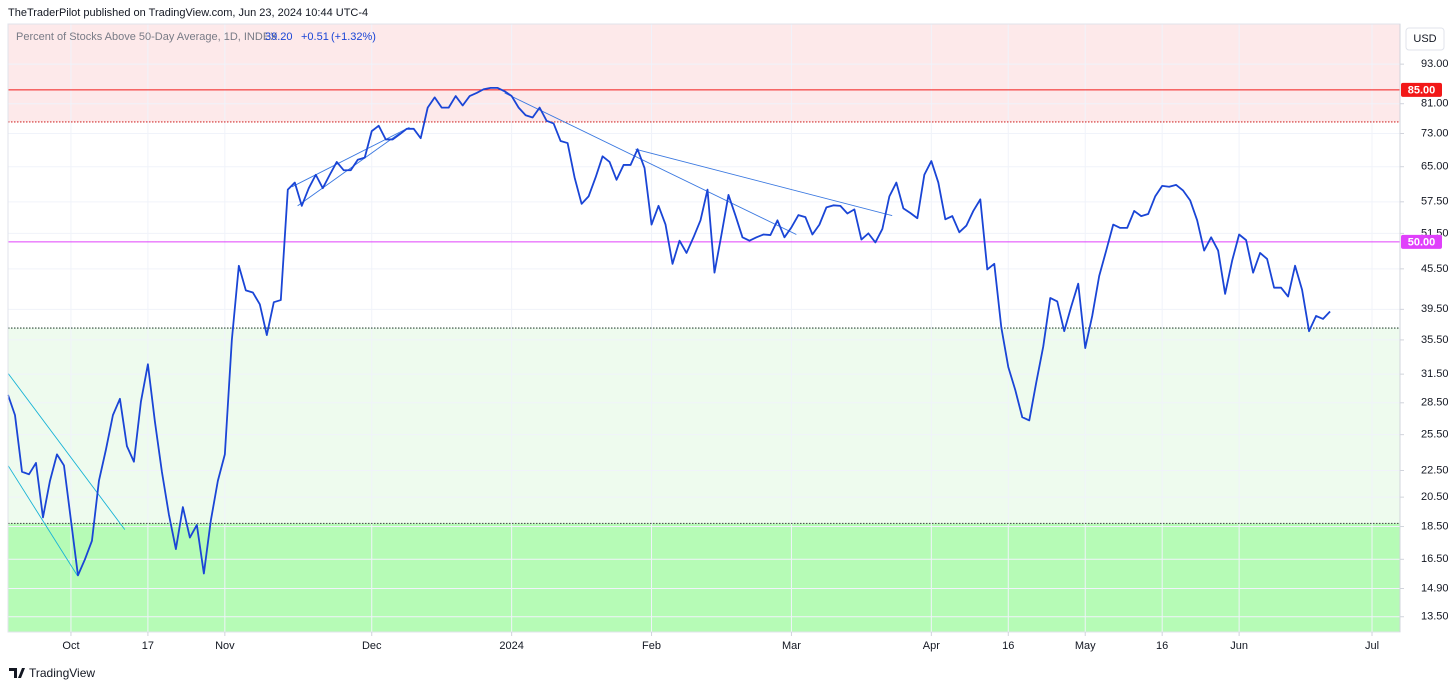 The width and height of the screenshot is (1456, 694). Describe the element at coordinates (315, 37) in the screenshot. I see `change: +0.51` at that location.